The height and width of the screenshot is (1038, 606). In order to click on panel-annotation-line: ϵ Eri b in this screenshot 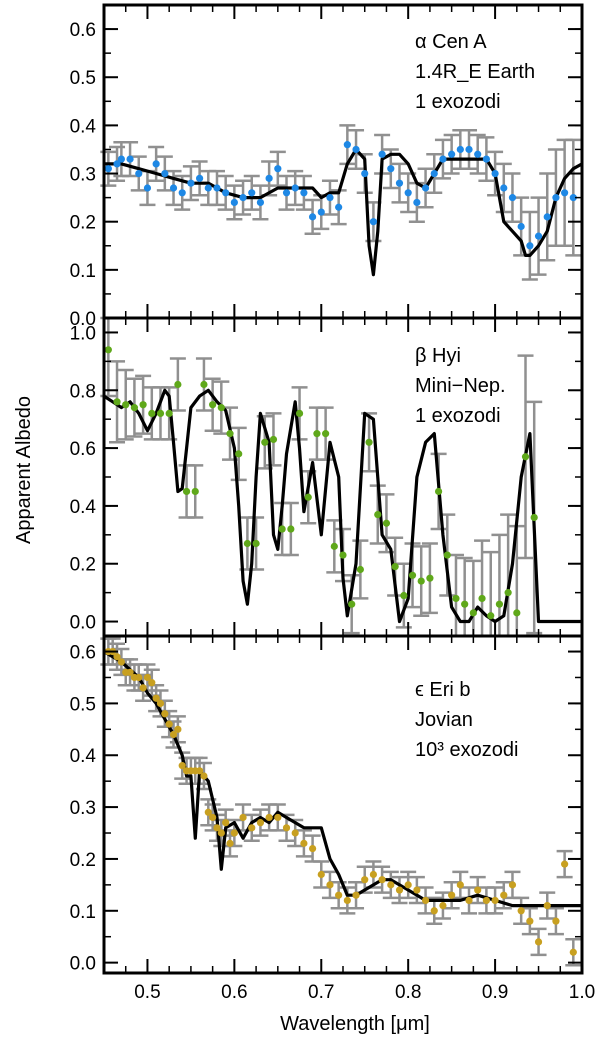, I will do `click(443, 690)`.